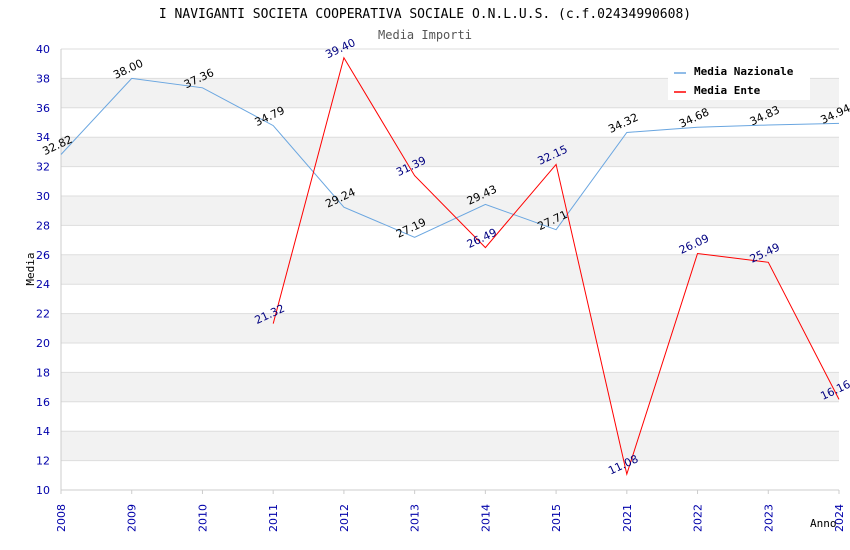  I want to click on x-tick-label: 2024, so click(839, 518).